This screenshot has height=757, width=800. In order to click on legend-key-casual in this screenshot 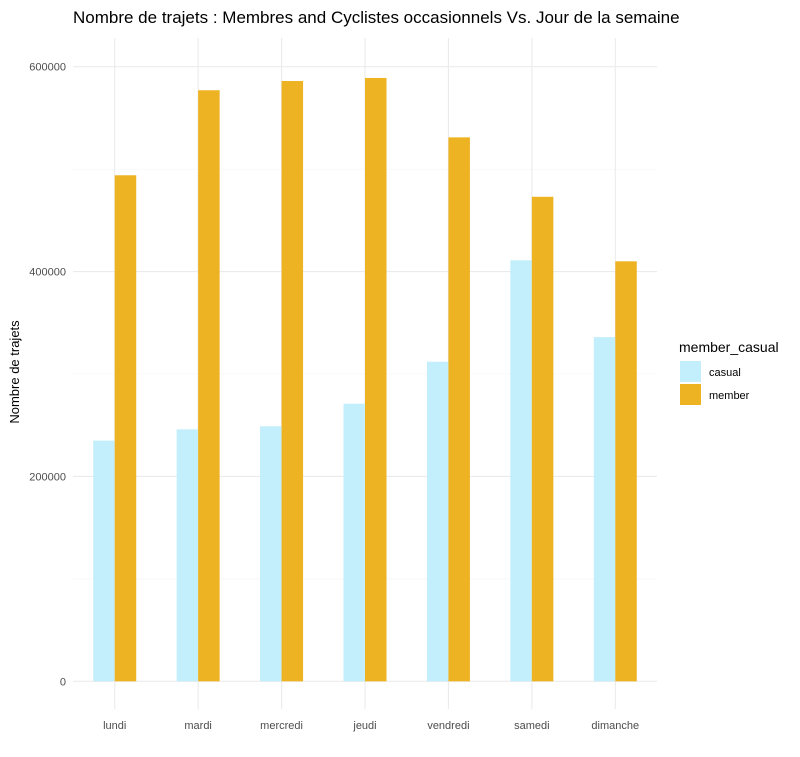, I will do `click(690, 371)`.